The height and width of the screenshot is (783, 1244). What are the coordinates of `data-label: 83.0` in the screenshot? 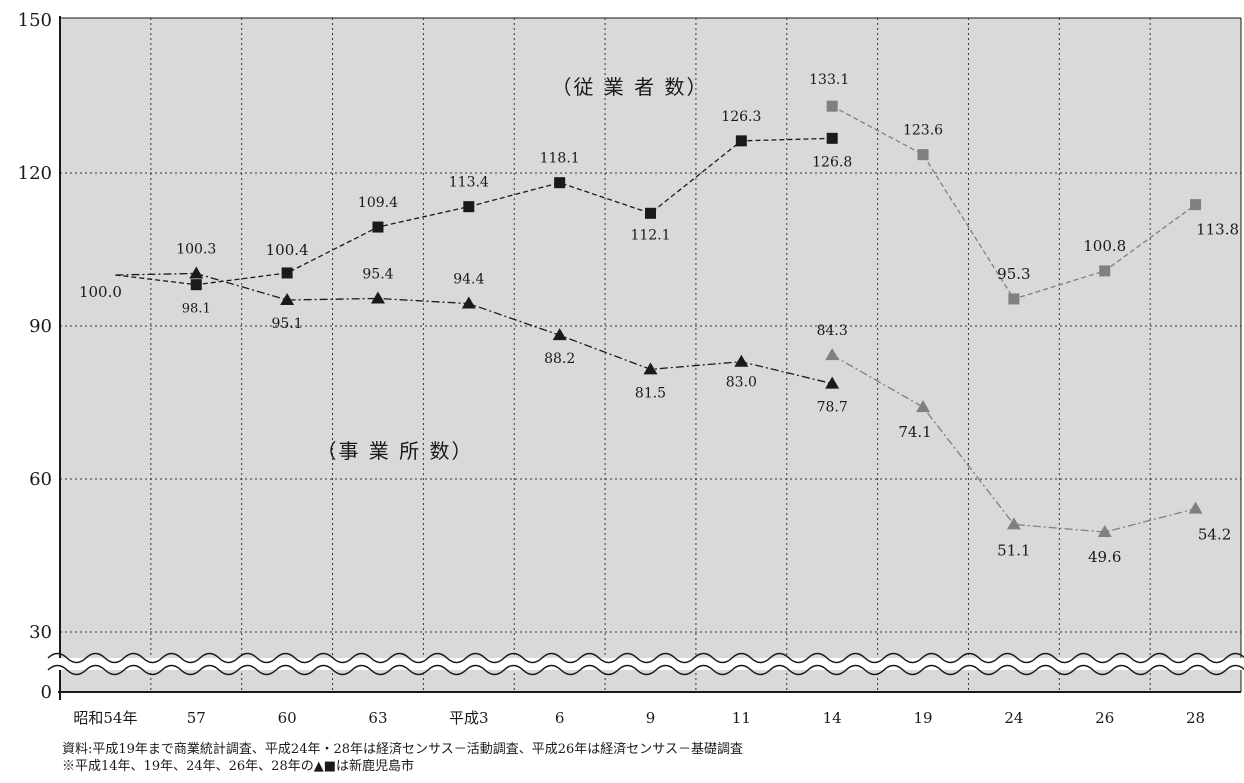 It's located at (741, 383).